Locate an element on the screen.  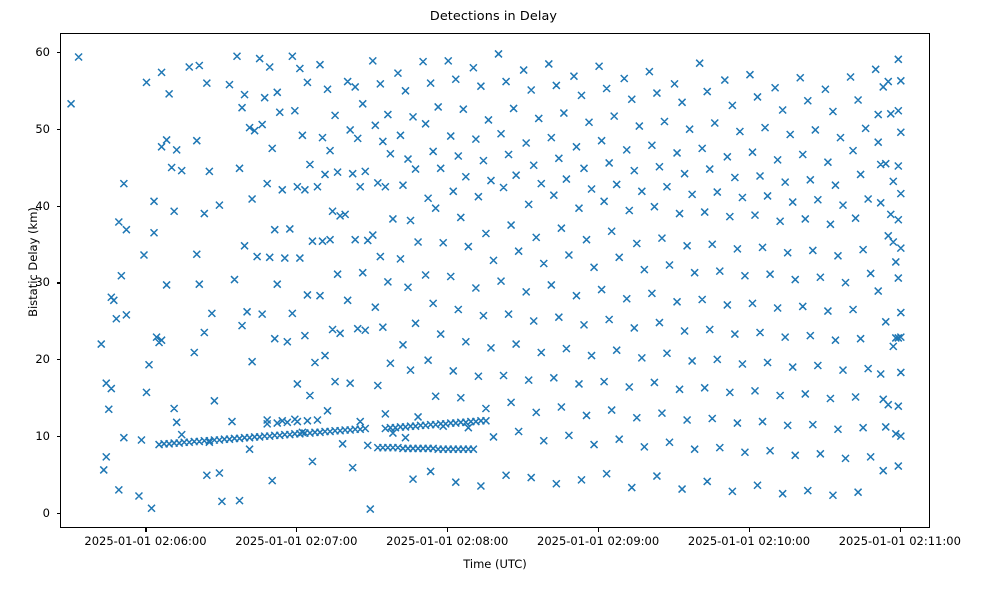
x-tick-label: 2025-01-01 02:11:00 is located at coordinates (899, 541).